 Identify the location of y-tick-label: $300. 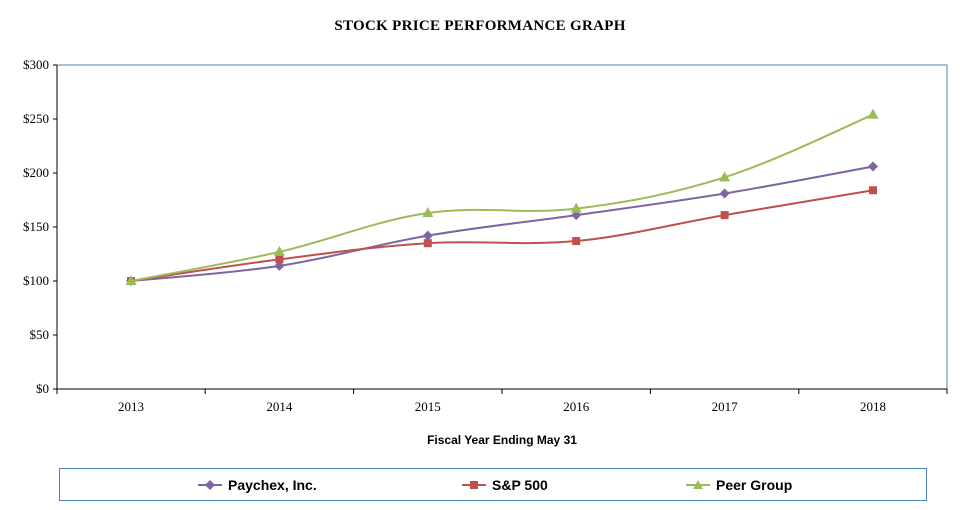
(36, 64).